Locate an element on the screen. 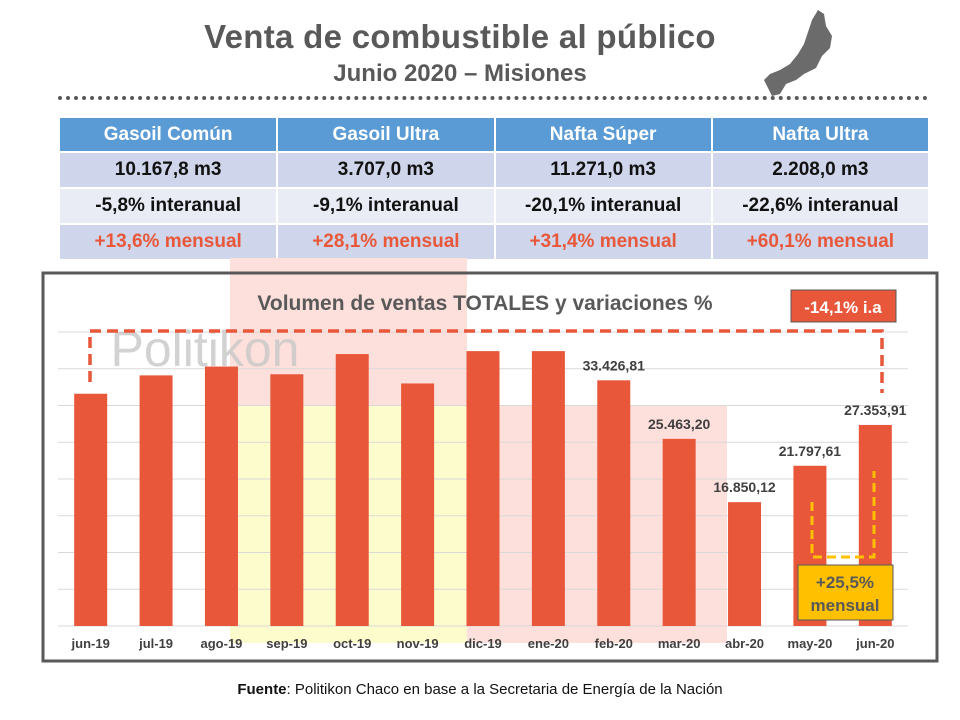  data-label: 25.463,20 is located at coordinates (679, 424).